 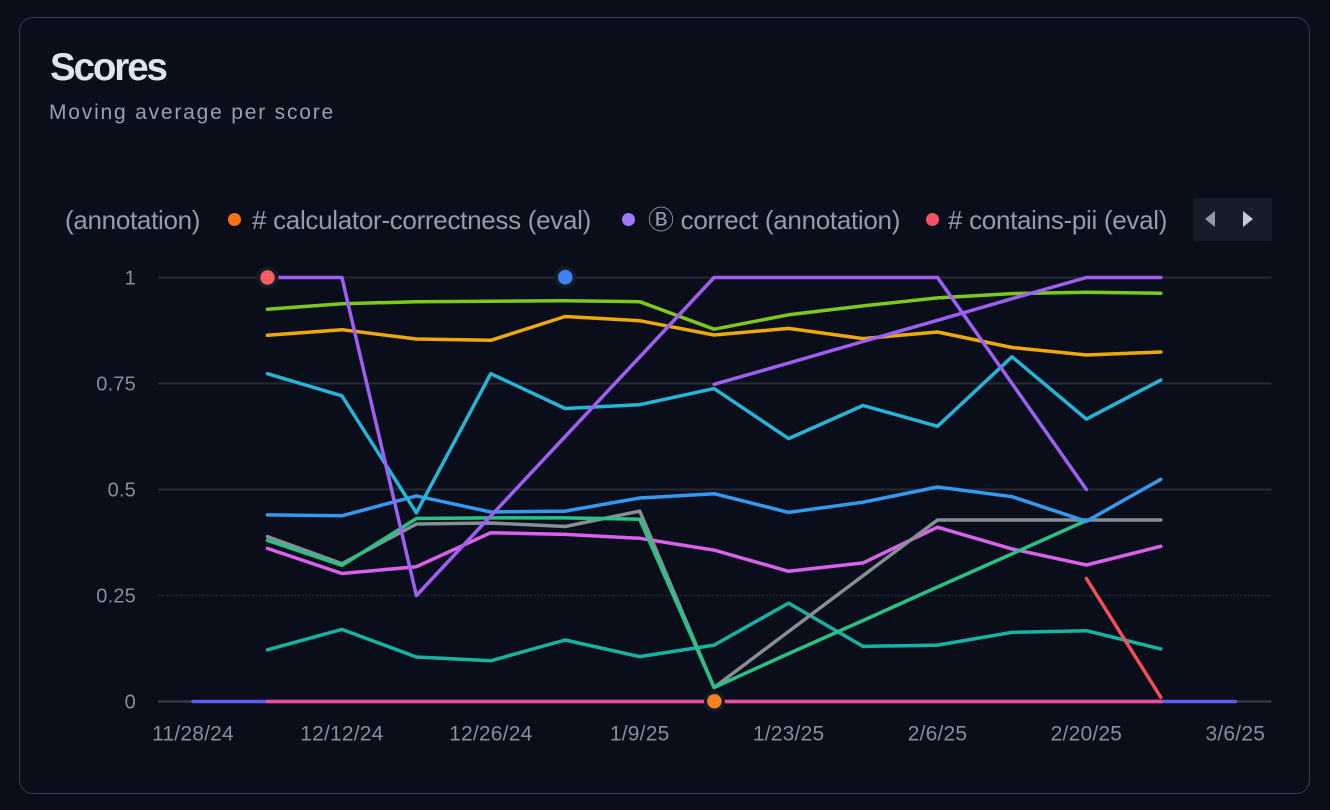 I want to click on svg-text: 1/23/25, so click(x=788, y=734).